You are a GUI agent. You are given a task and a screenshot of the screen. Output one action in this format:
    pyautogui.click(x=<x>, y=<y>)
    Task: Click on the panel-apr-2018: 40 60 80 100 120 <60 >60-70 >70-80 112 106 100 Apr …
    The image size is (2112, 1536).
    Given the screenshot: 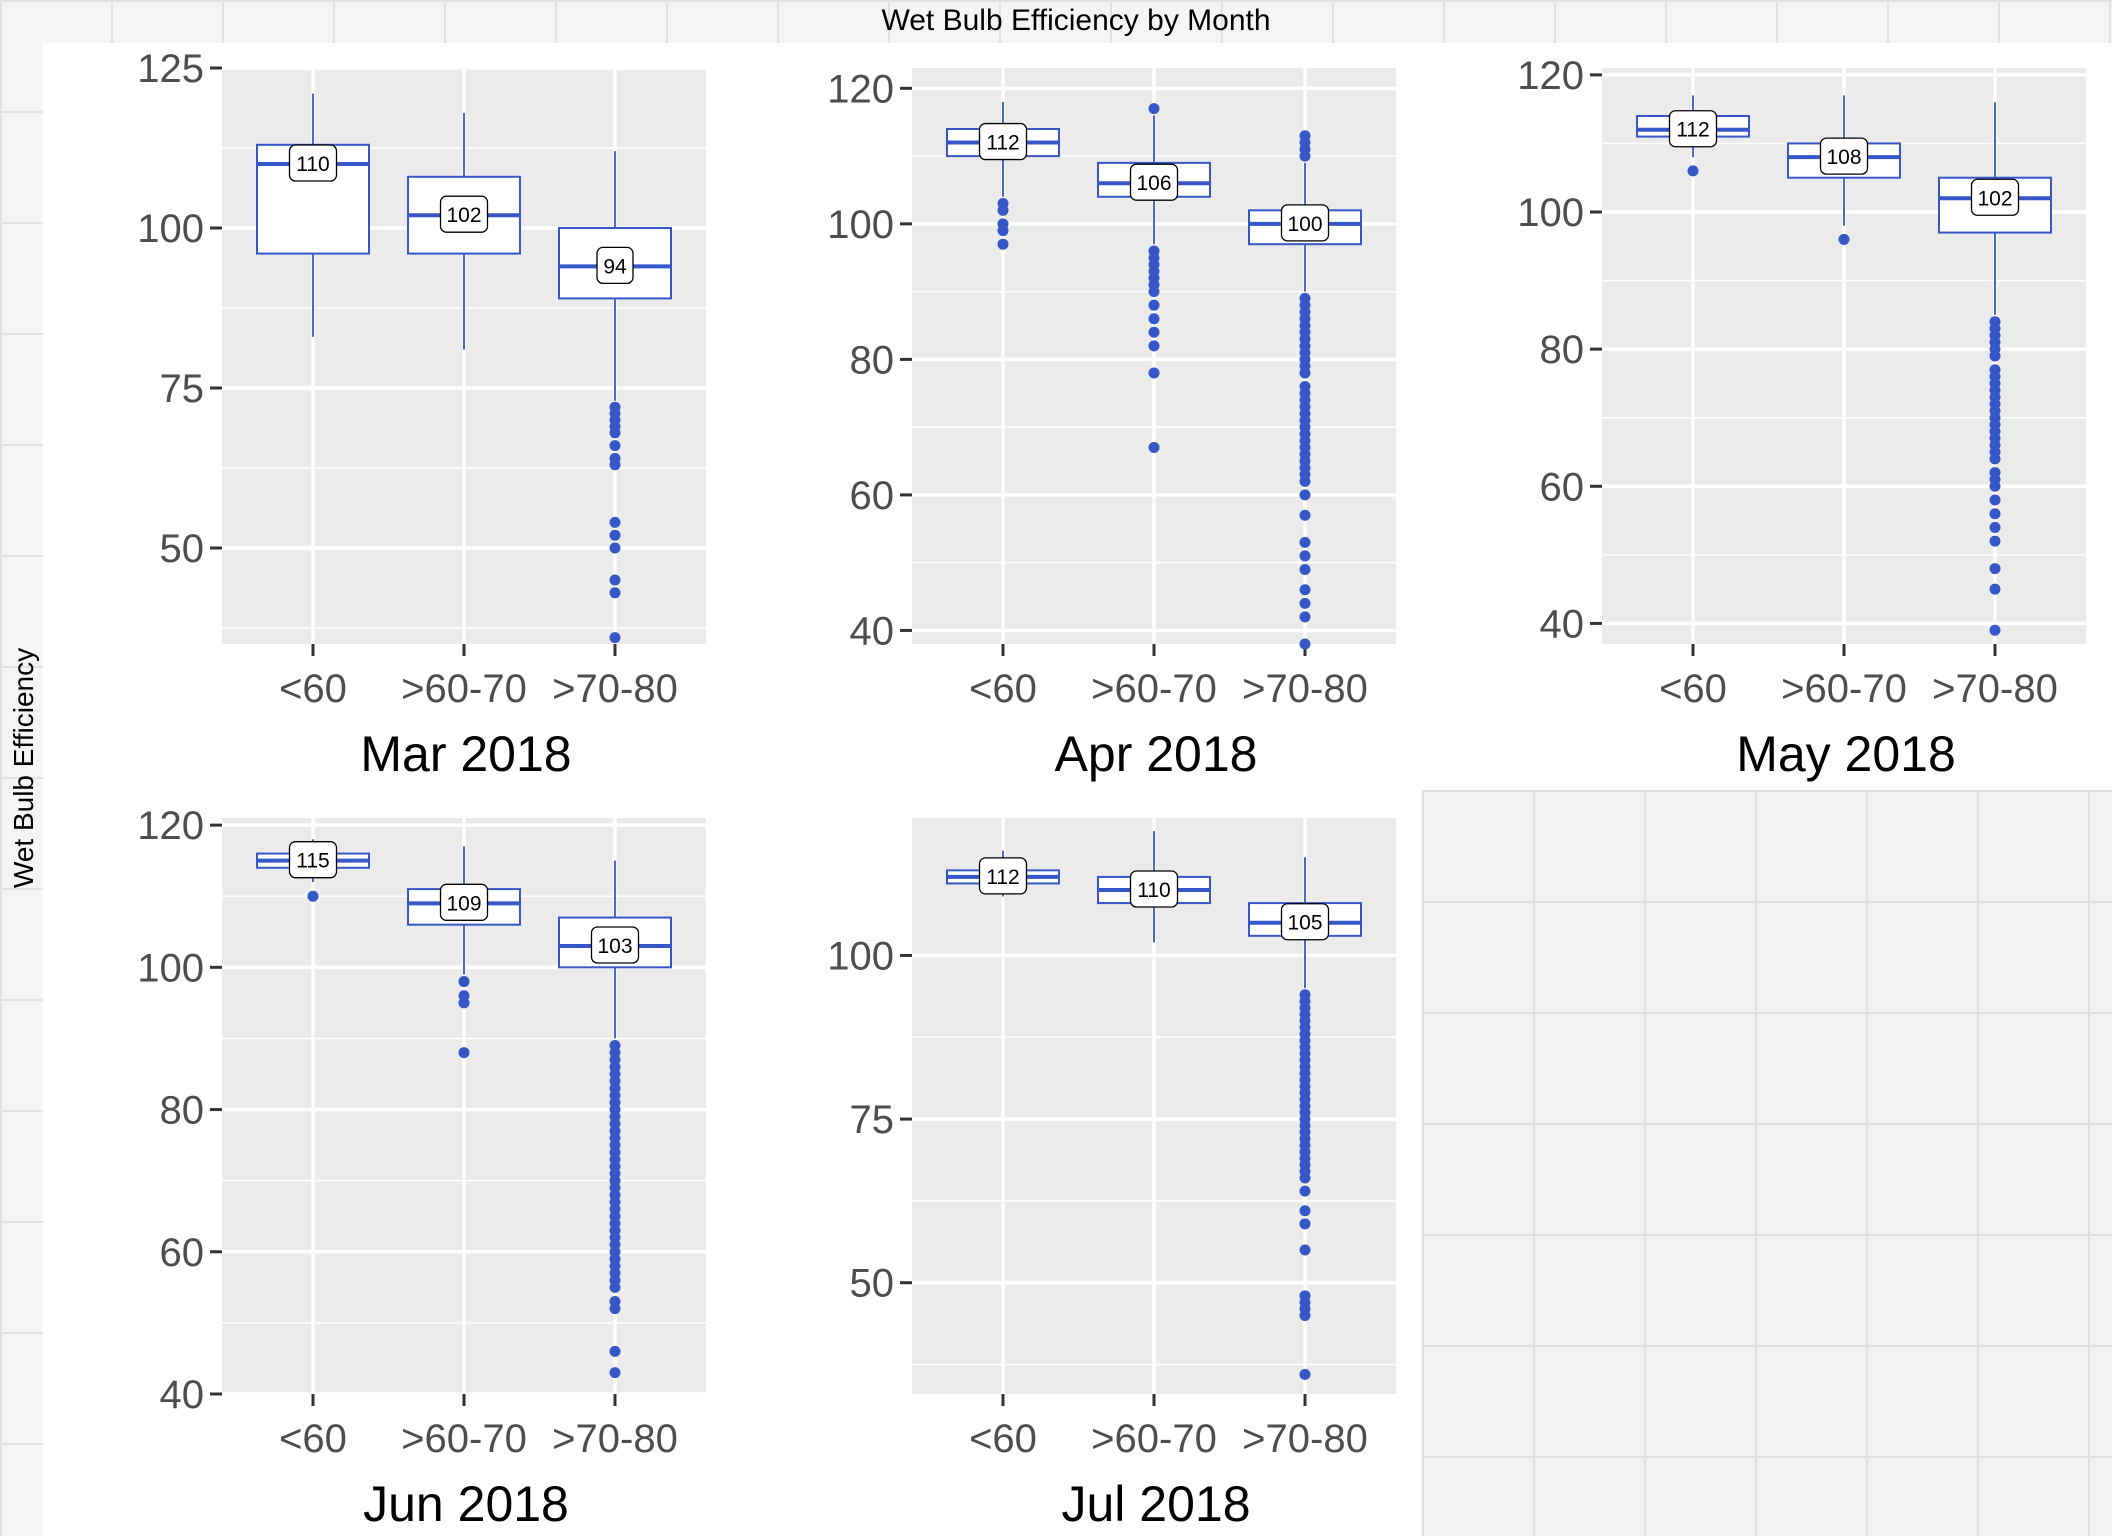 What is the action you would take?
    pyautogui.click(x=1111, y=424)
    